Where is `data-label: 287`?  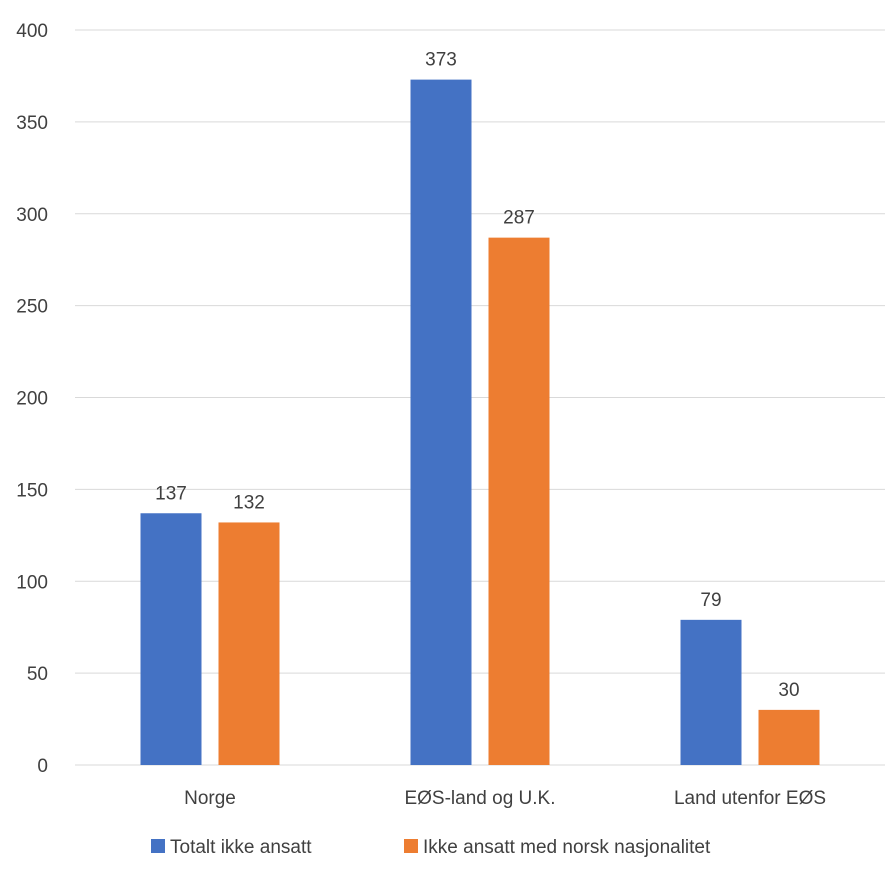
data-label: 287 is located at coordinates (519, 218).